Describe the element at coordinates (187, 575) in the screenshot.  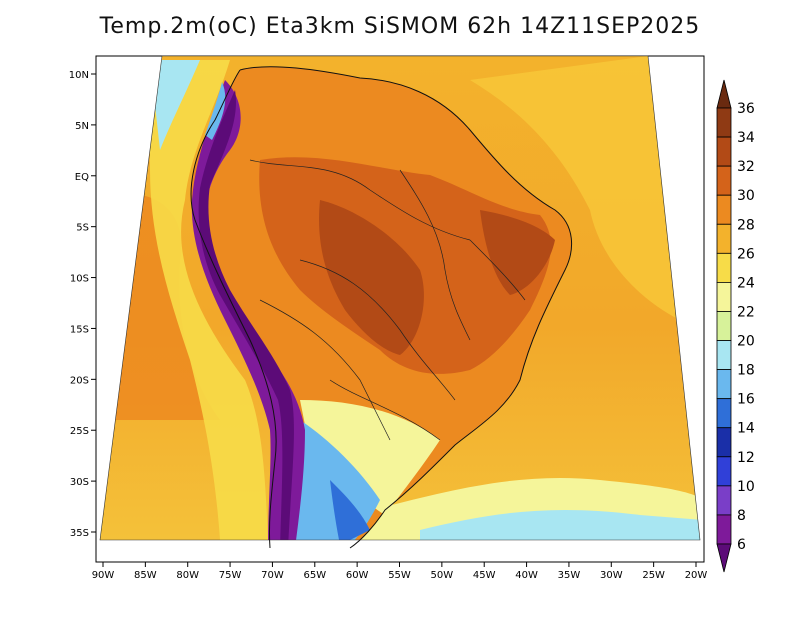
I see `lon-tick-label: 80W` at that location.